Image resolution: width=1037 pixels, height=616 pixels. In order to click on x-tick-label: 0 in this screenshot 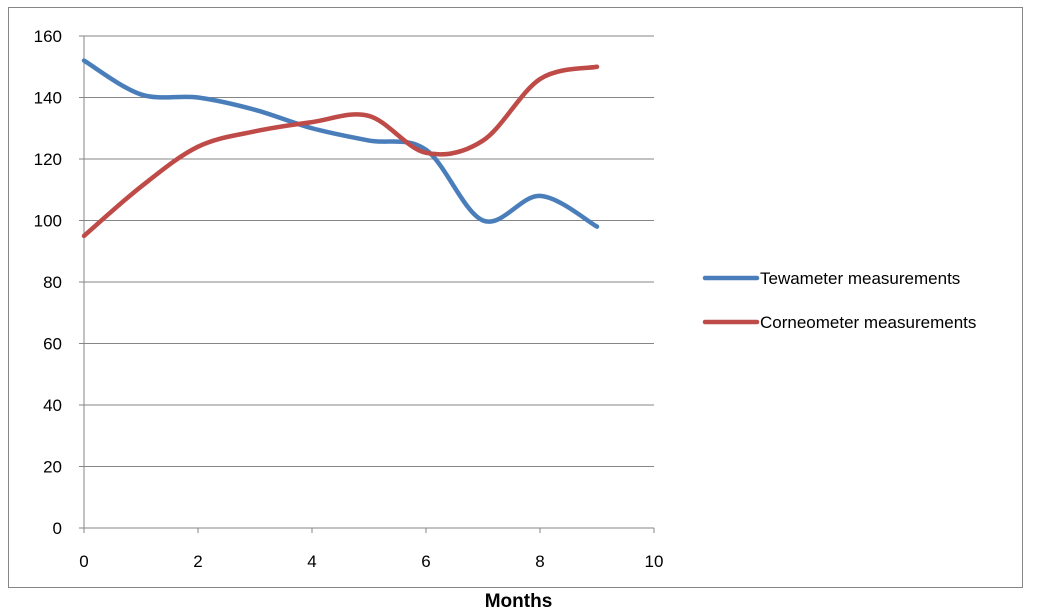, I will do `click(83, 561)`.